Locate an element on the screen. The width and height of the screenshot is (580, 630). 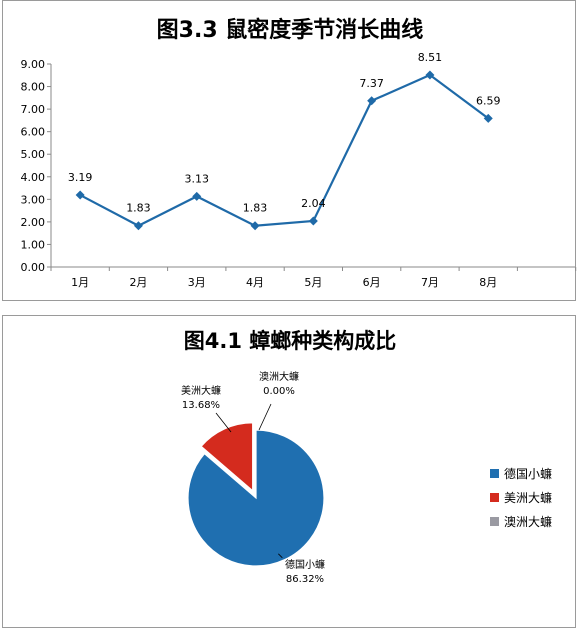
y-tick-label: 5.00 is located at coordinates (33, 154).